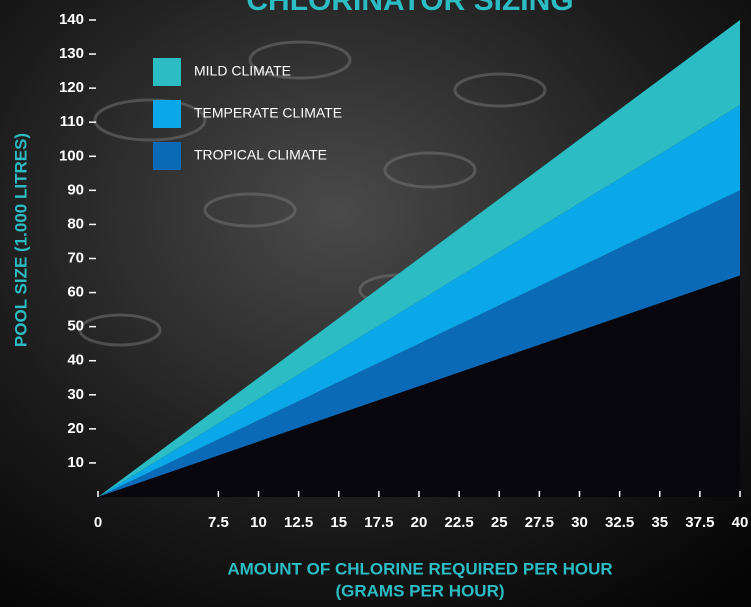  What do you see at coordinates (268, 113) in the screenshot?
I see `legend-label: TEMPERATE CLIMATE` at bounding box center [268, 113].